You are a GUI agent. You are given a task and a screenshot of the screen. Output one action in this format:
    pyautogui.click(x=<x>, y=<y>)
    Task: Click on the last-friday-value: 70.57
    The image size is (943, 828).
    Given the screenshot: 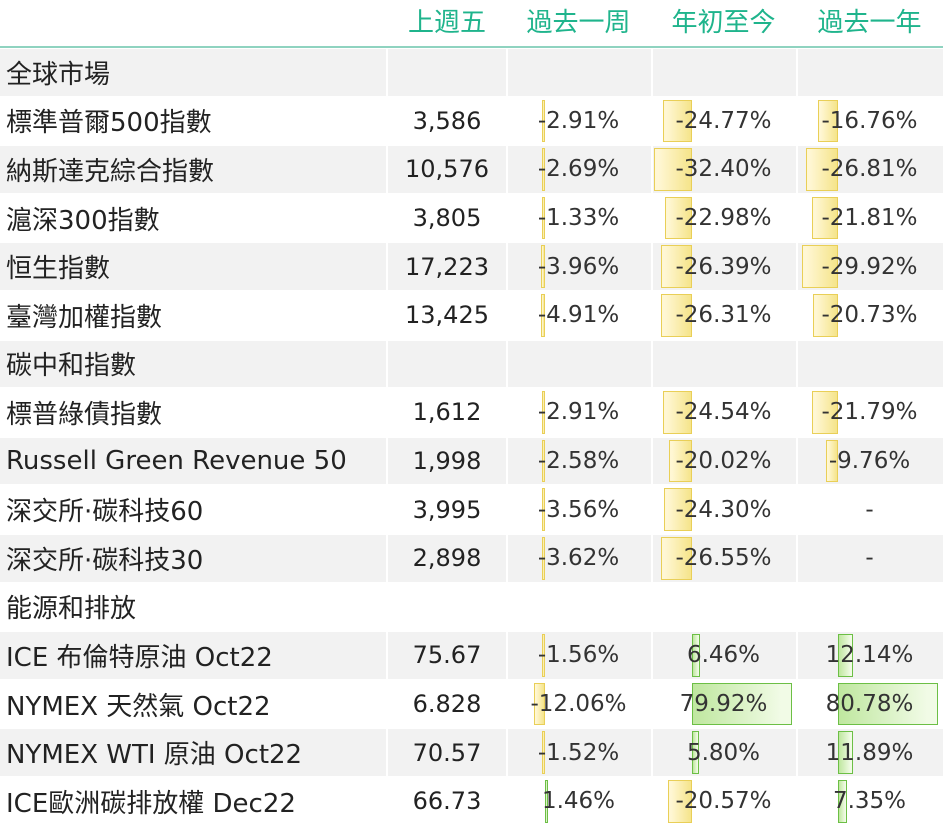 What is the action you would take?
    pyautogui.click(x=447, y=752)
    